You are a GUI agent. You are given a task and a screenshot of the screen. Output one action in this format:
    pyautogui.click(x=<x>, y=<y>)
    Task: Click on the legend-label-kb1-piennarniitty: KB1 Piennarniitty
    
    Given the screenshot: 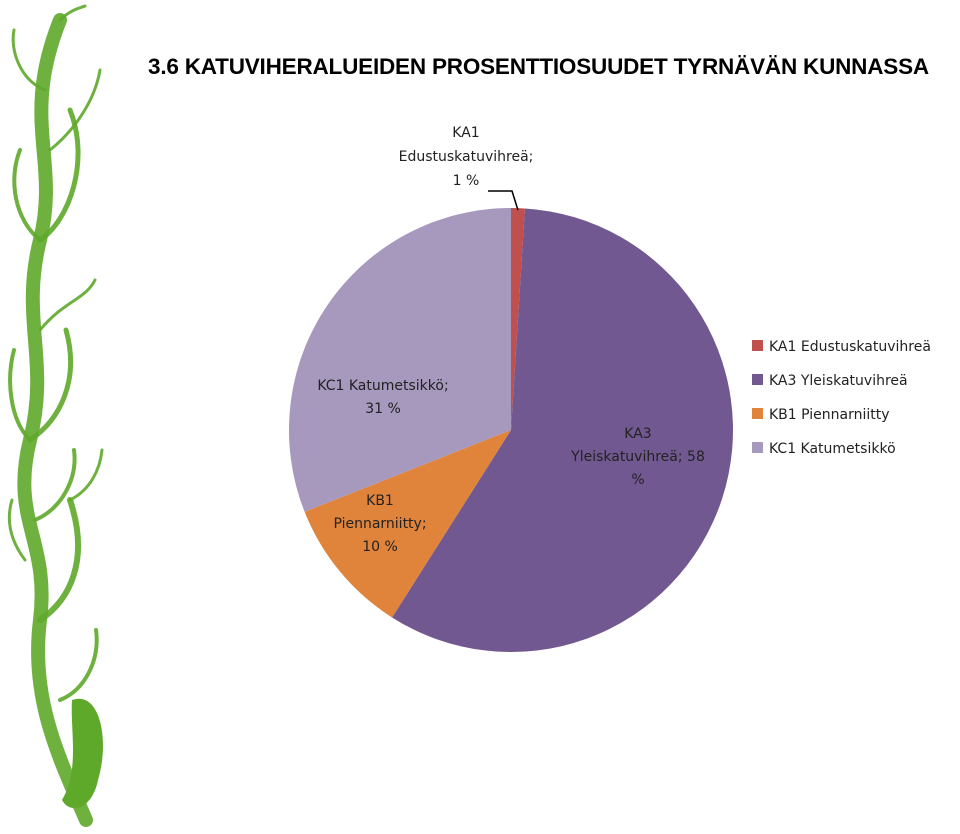 What is the action you would take?
    pyautogui.click(x=829, y=415)
    